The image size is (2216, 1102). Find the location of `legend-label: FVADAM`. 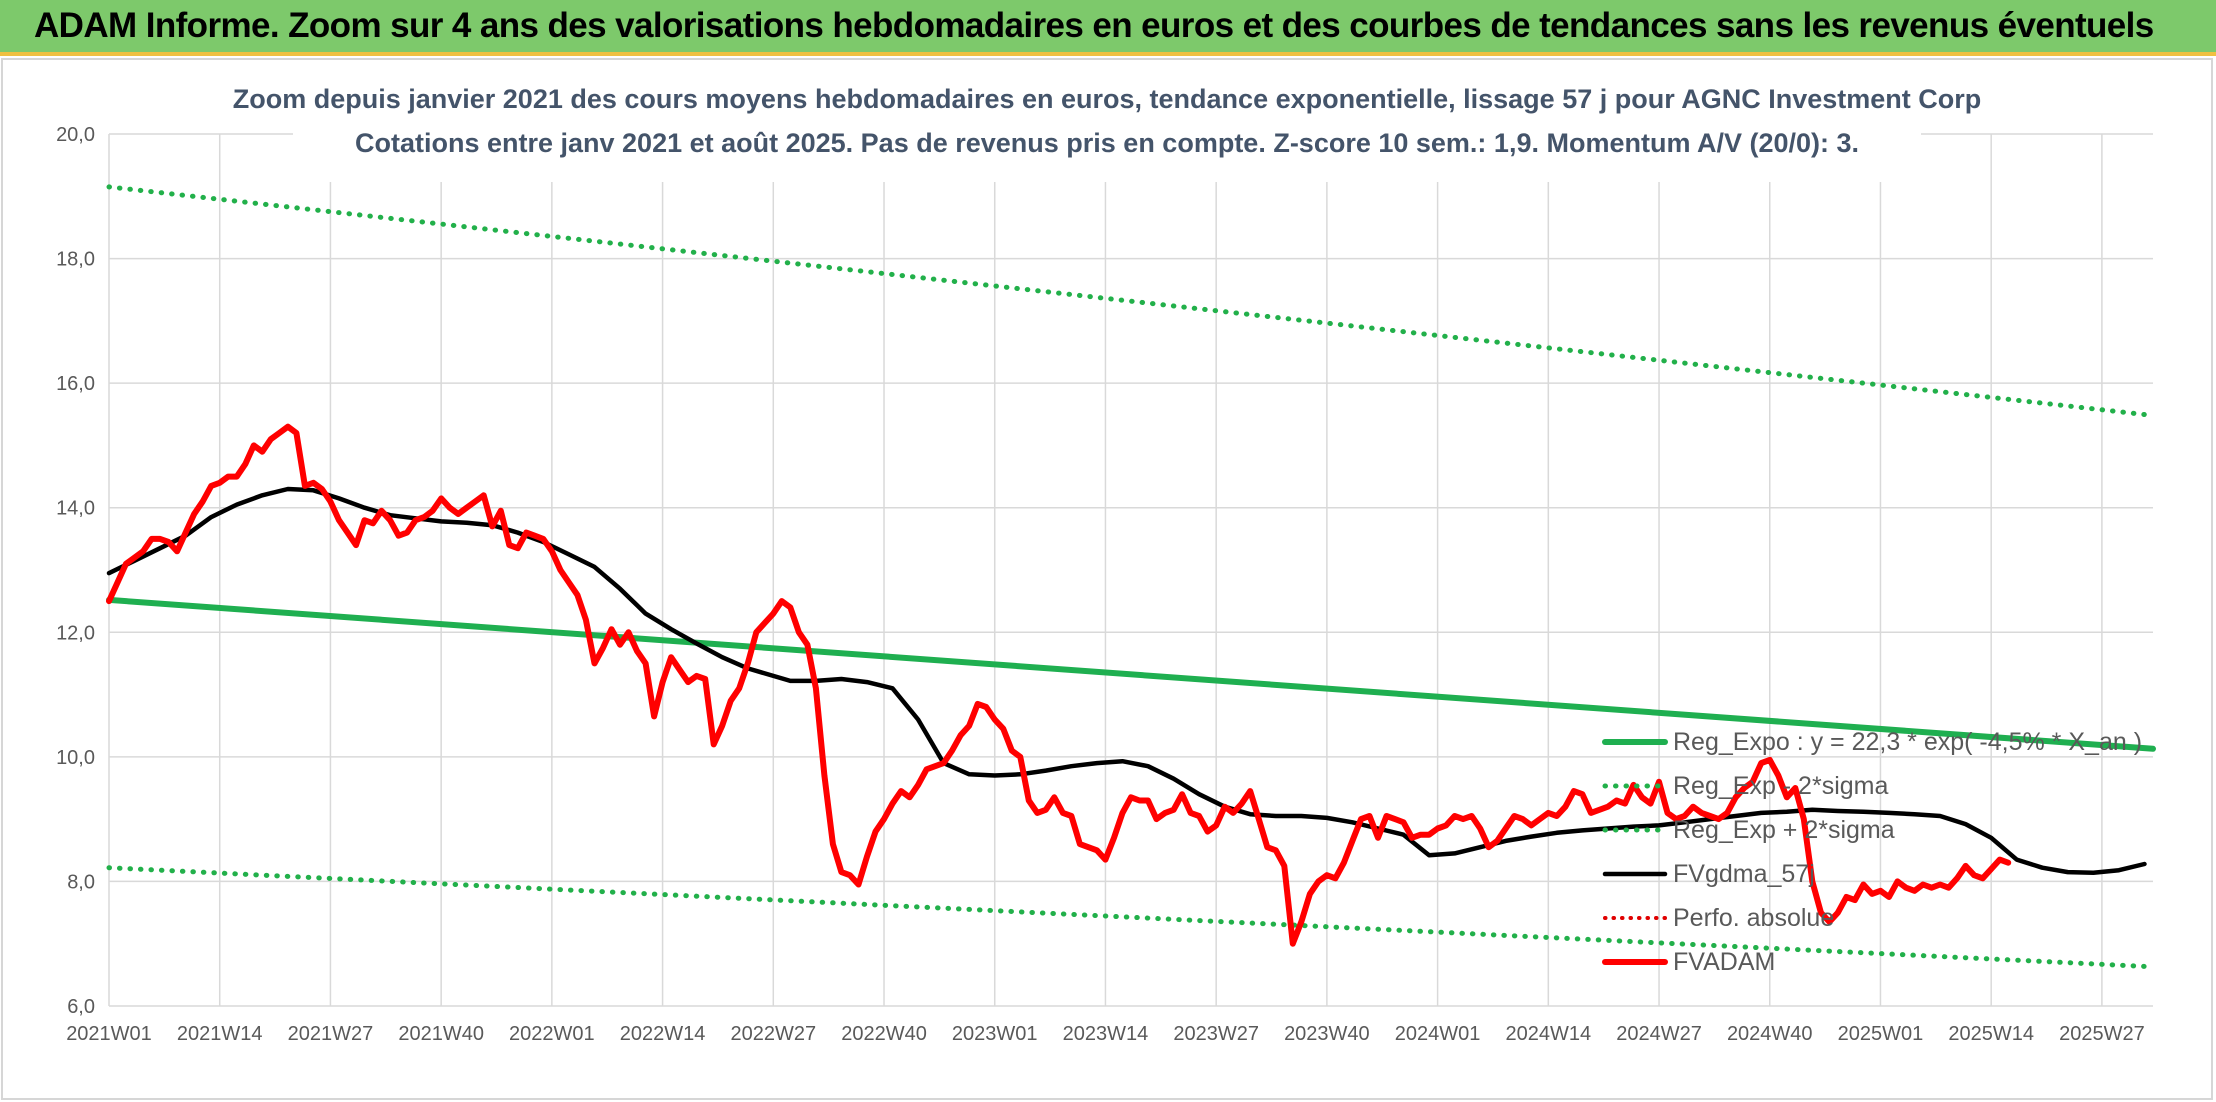

legend-label: FVADAM is located at coordinates (1724, 962).